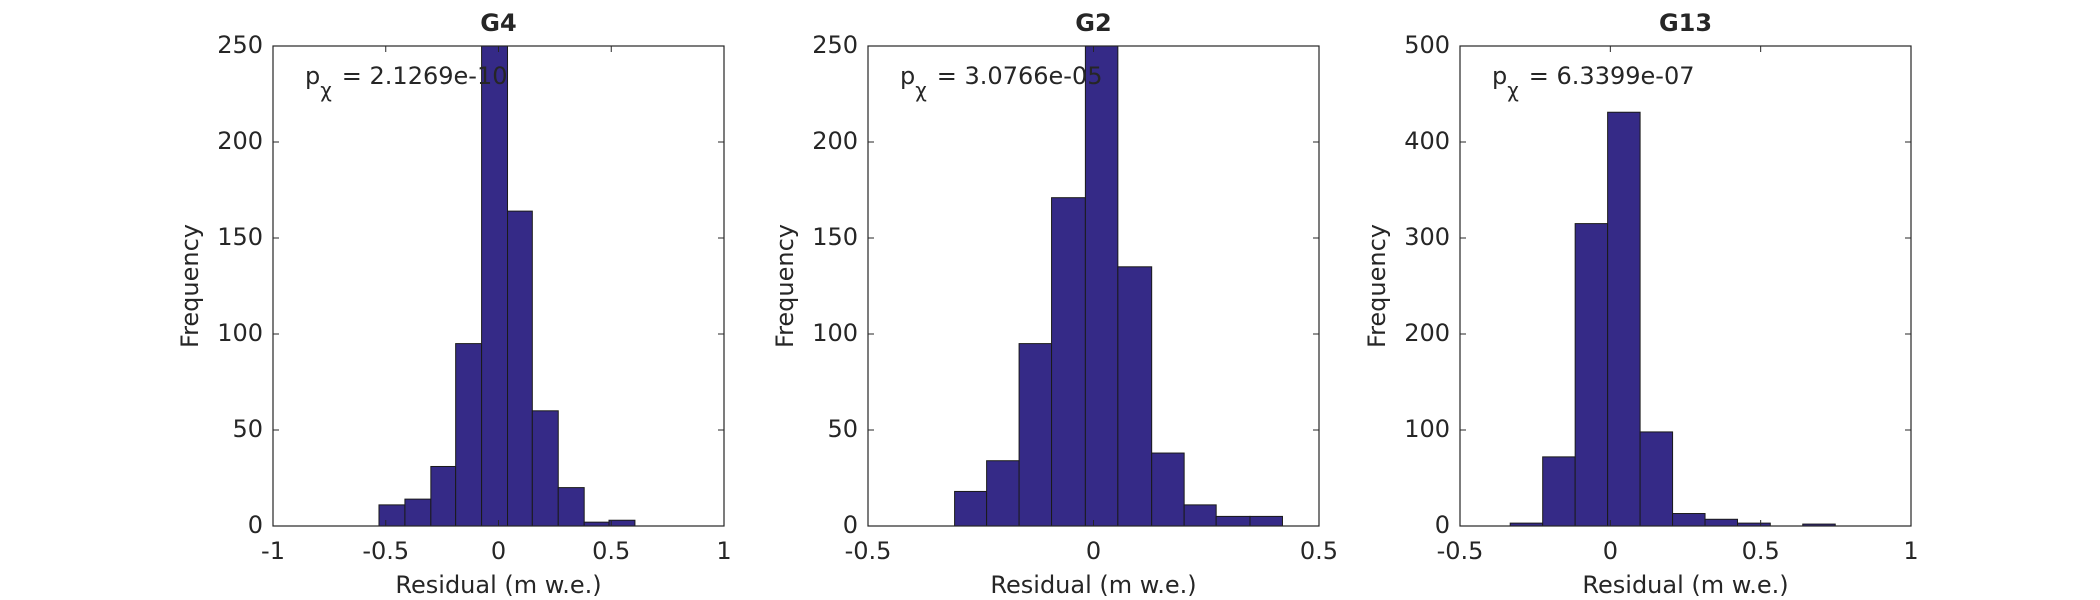 This screenshot has height=600, width=2100. What do you see at coordinates (273, 551) in the screenshot?
I see `x-tick-label: -1` at bounding box center [273, 551].